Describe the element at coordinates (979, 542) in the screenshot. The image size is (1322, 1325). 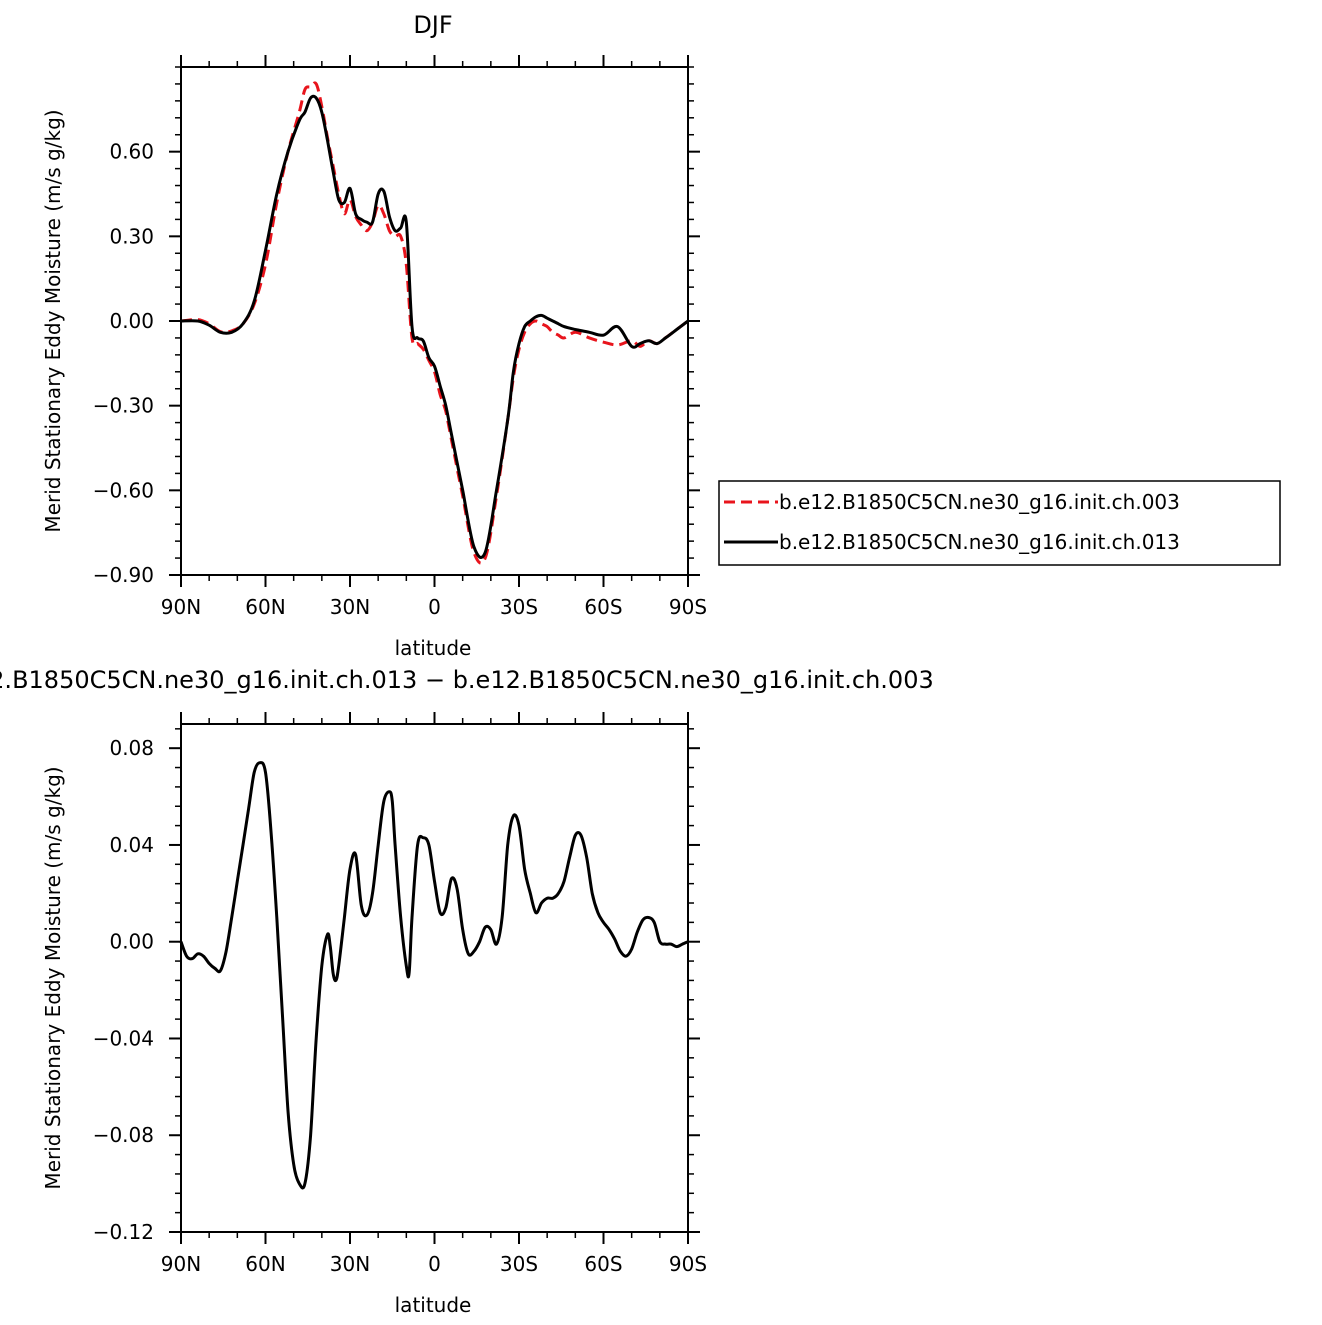
I see `legend-entry-ch013: b.e12.B1850C5CN.ne30_g16.init.ch.013` at that location.